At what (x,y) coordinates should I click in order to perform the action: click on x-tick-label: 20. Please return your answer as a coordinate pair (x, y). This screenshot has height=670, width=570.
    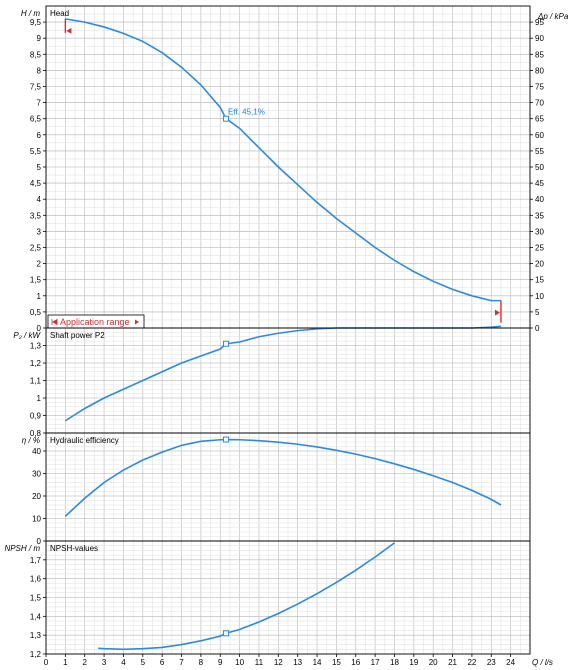
    Looking at the image, I should click on (433, 662).